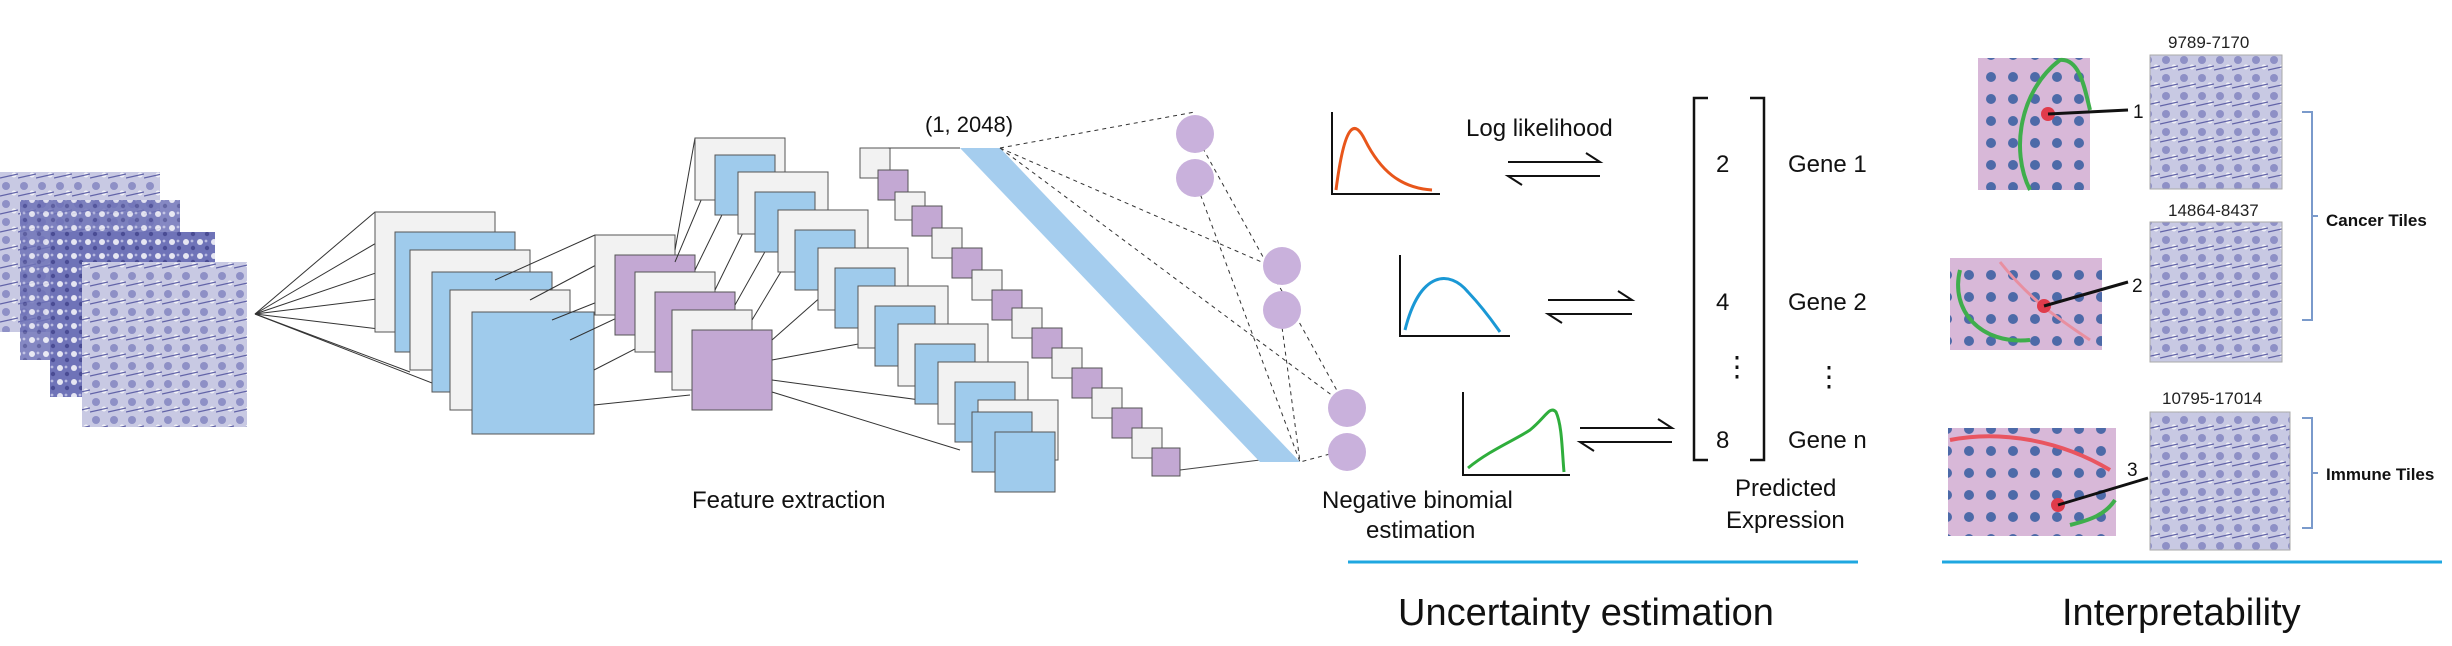 The image size is (2452, 646). I want to click on predicted-label-line2: Expression, so click(1785, 520).